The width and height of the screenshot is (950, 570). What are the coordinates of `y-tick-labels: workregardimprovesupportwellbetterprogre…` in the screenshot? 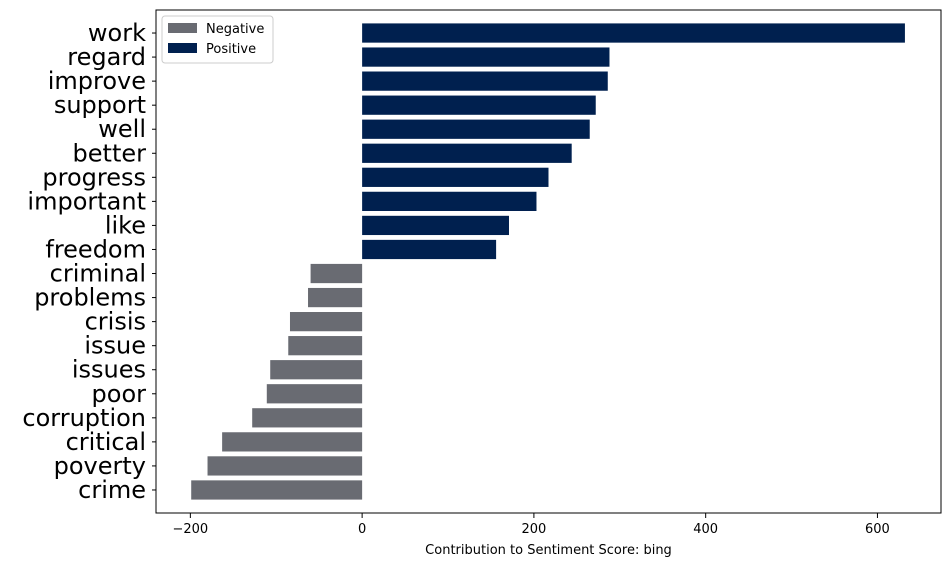 It's located at (89, 261).